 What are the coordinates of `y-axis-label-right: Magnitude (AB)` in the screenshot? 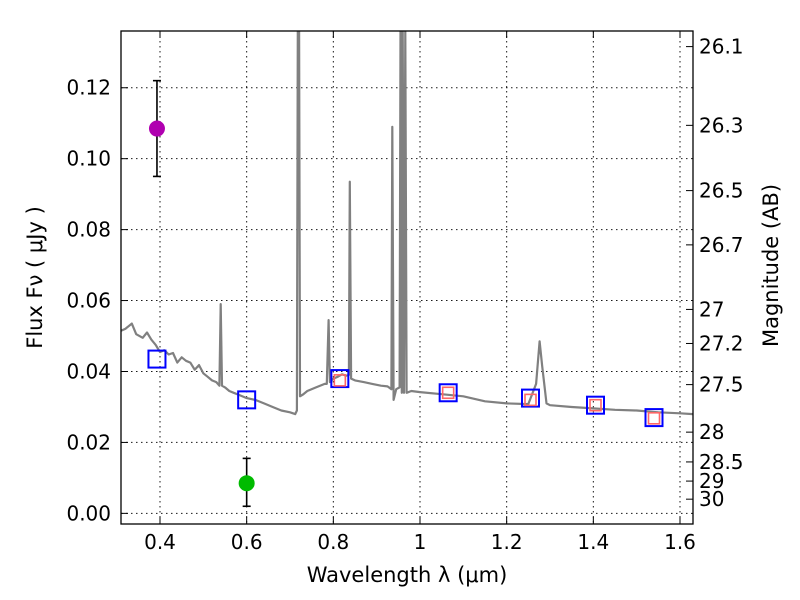 It's located at (771, 265).